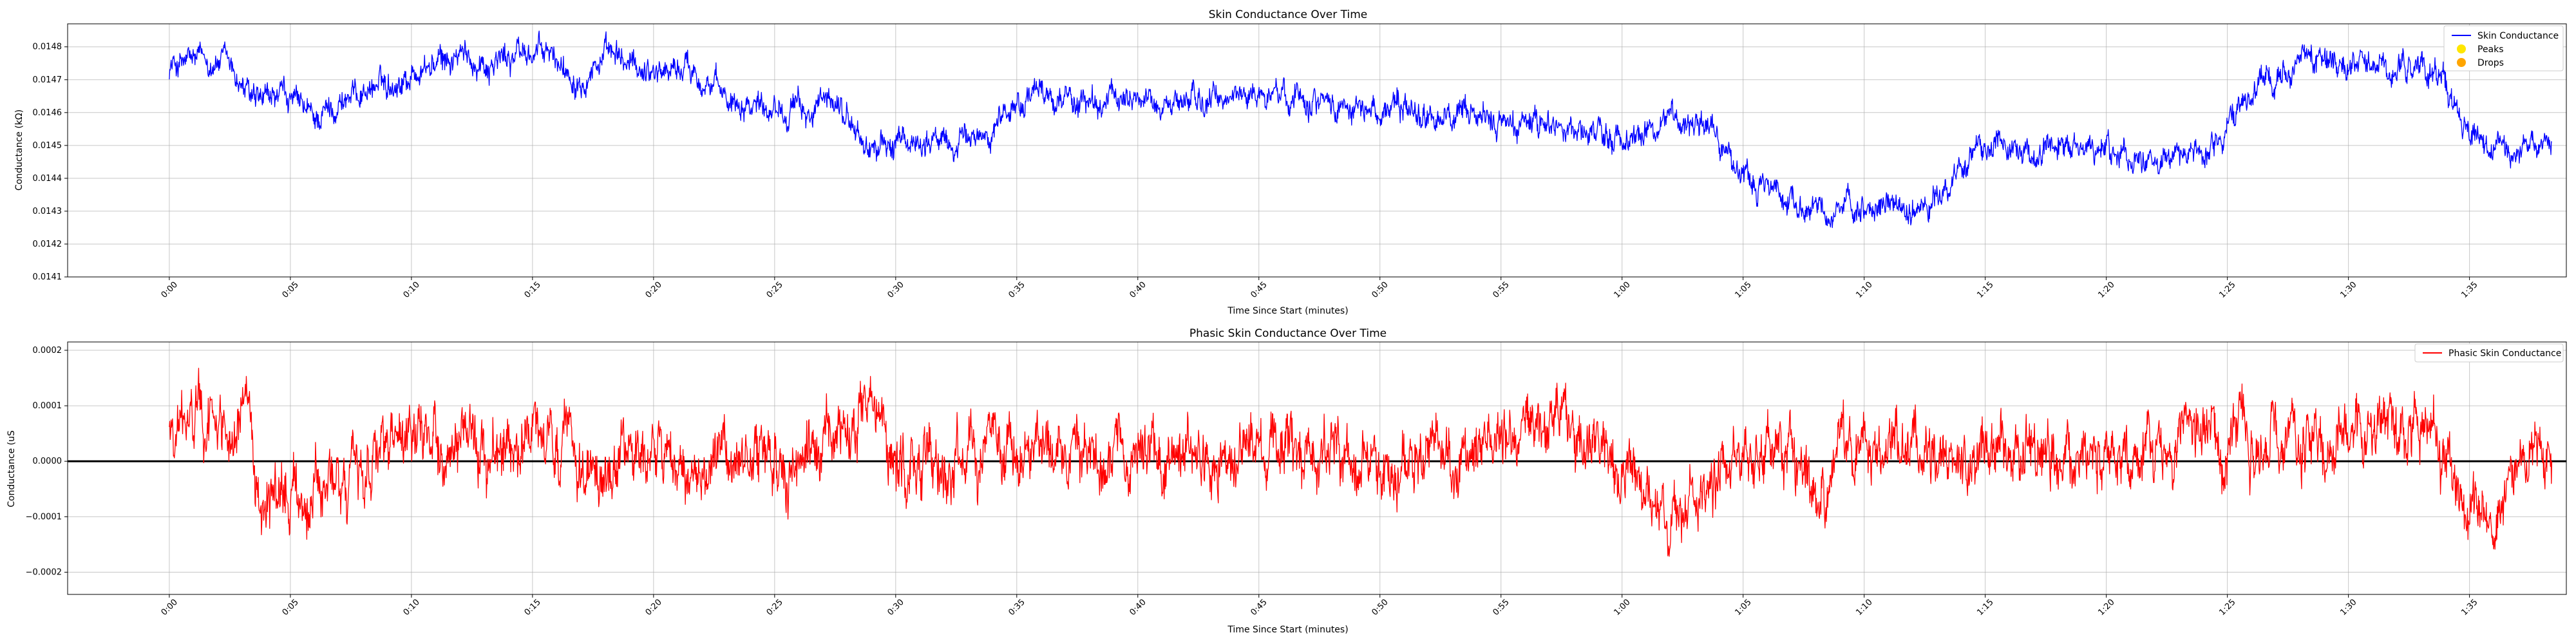  Describe the element at coordinates (48, 113) in the screenshot. I see `y-tick-label: 0.0146` at that location.